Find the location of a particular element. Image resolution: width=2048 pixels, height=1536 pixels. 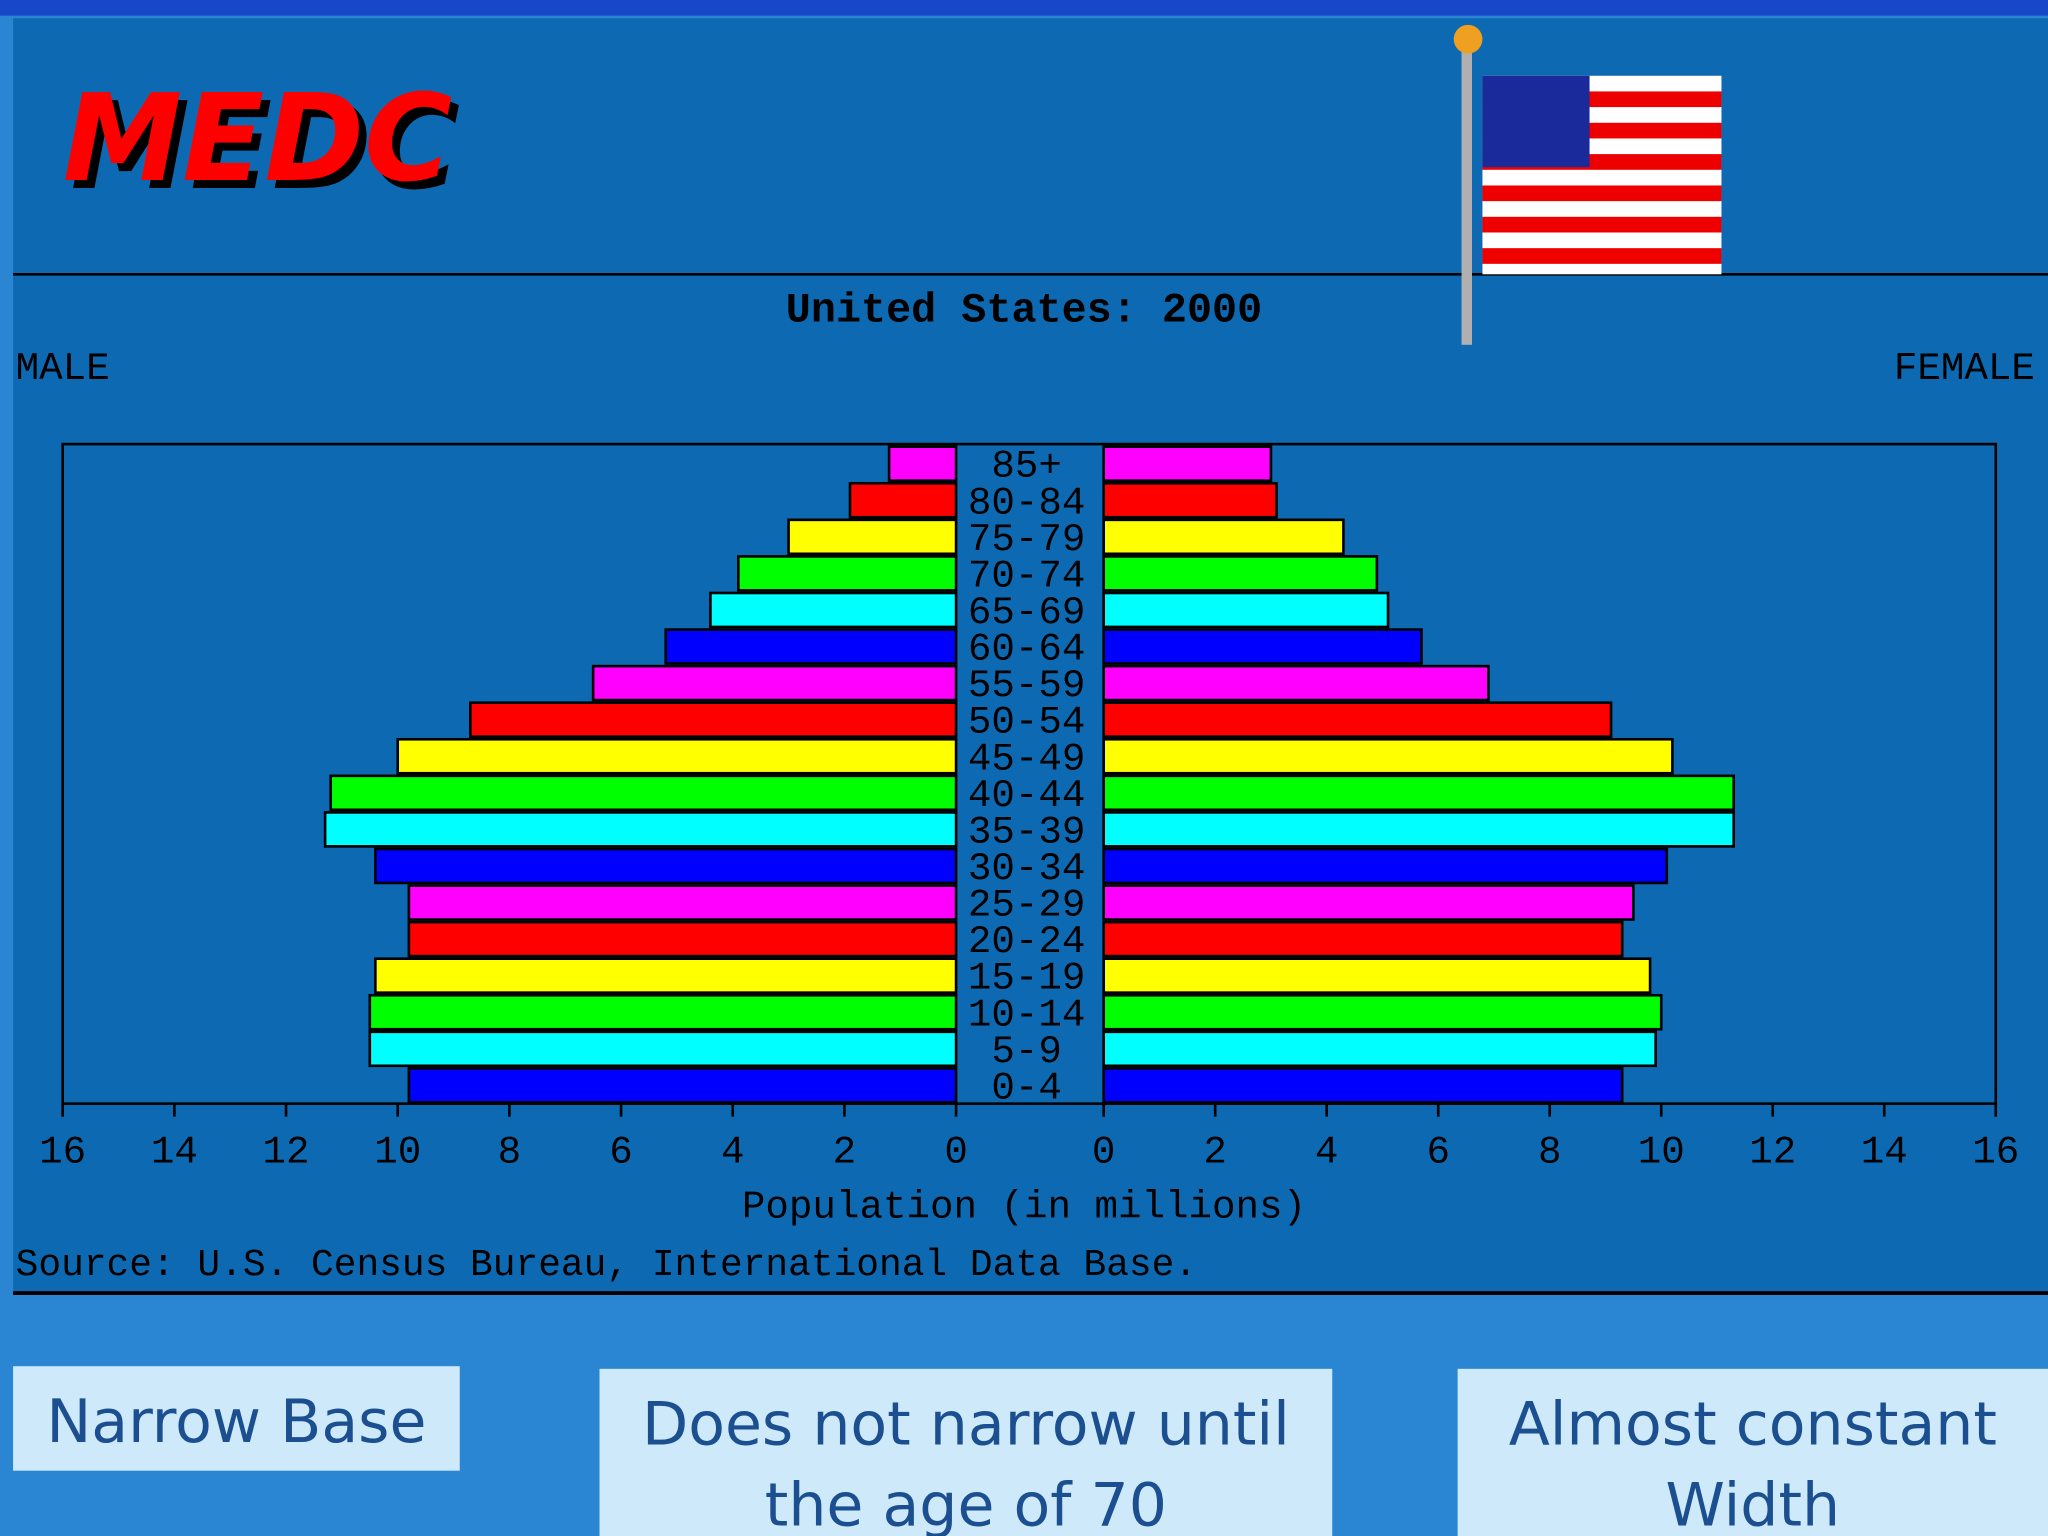

note-text: the age of 70 is located at coordinates (966, 1503).